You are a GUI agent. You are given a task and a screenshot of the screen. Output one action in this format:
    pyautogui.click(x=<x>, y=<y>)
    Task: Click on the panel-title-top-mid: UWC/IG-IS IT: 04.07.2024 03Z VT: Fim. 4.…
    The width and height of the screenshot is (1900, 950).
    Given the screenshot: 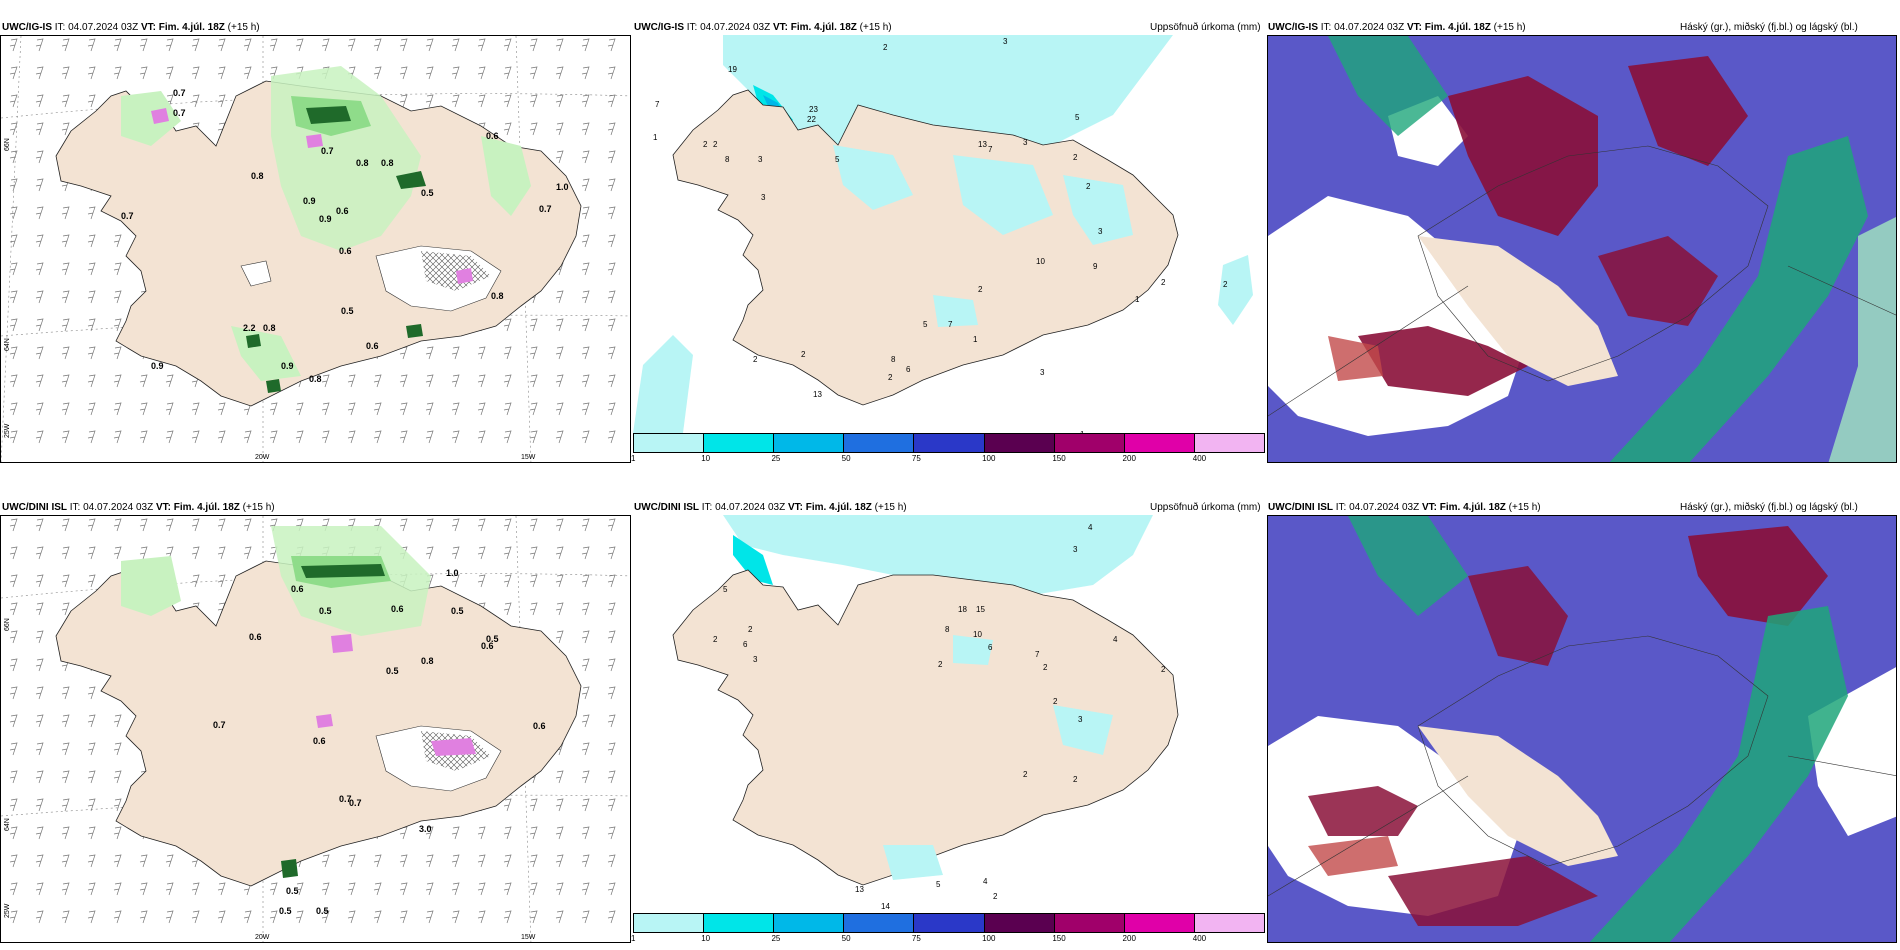 What is the action you would take?
    pyautogui.click(x=763, y=28)
    